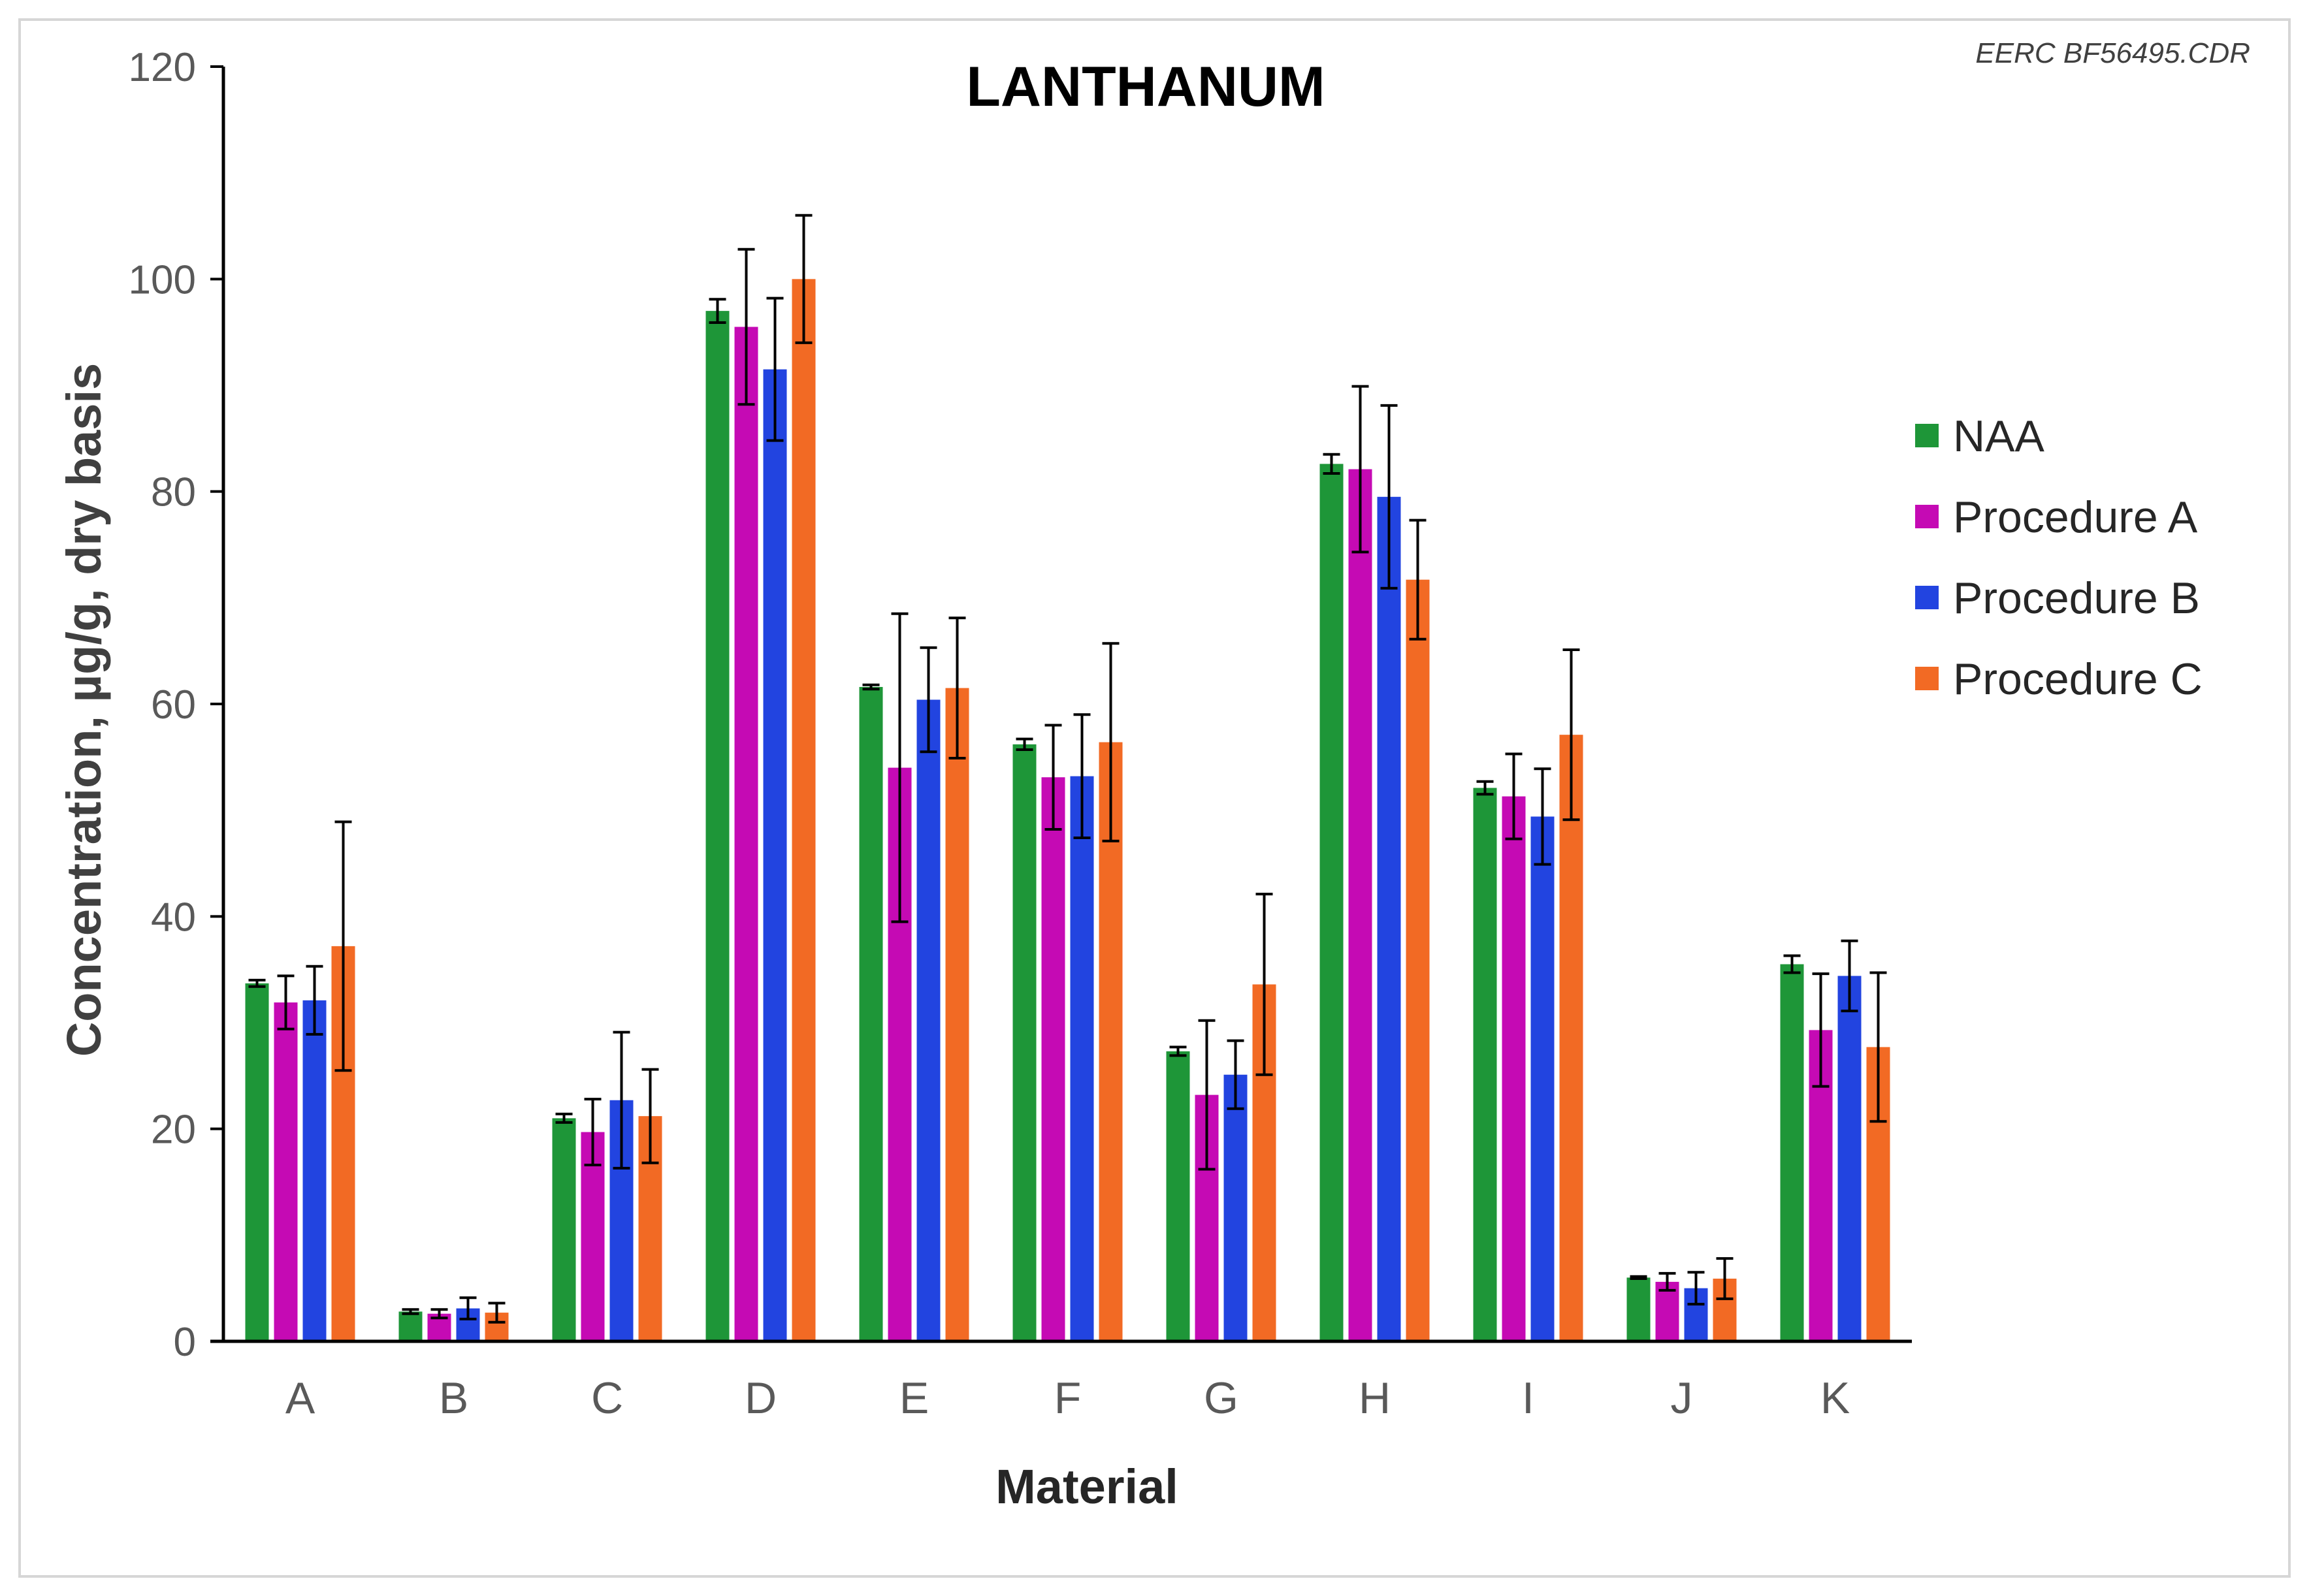  Describe the element at coordinates (84, 710) in the screenshot. I see `y-axis-label: Concentration, µg/g, dry basis` at that location.